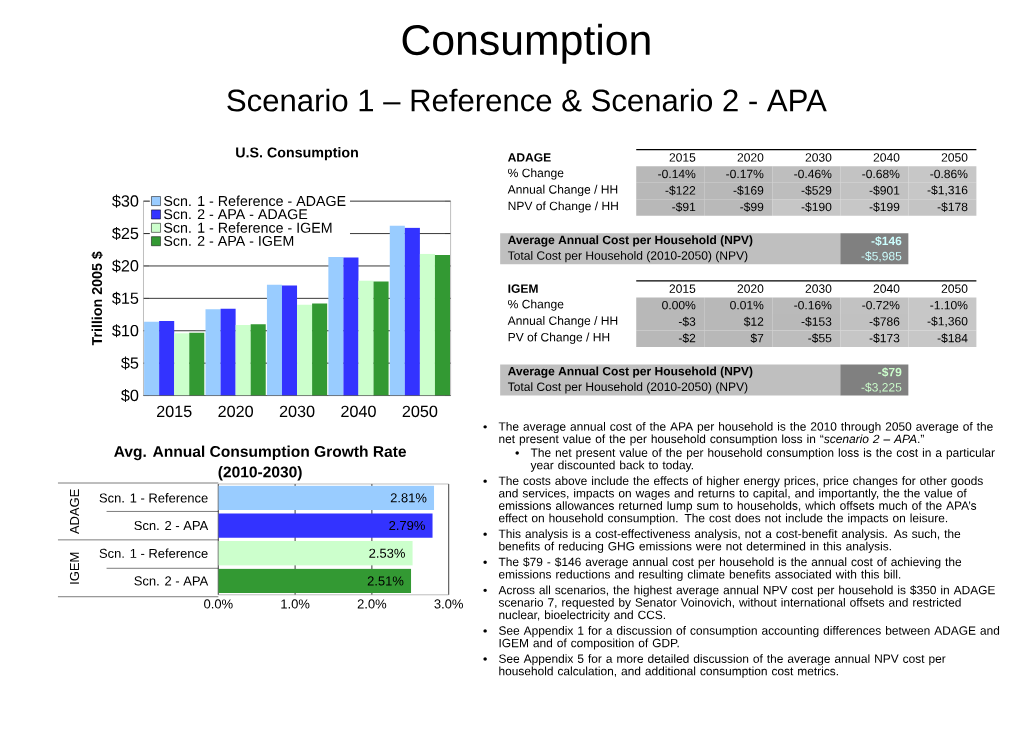 The image size is (1024, 746). I want to click on y-tick-label: Scn. 1 - Reference, so click(153, 553).